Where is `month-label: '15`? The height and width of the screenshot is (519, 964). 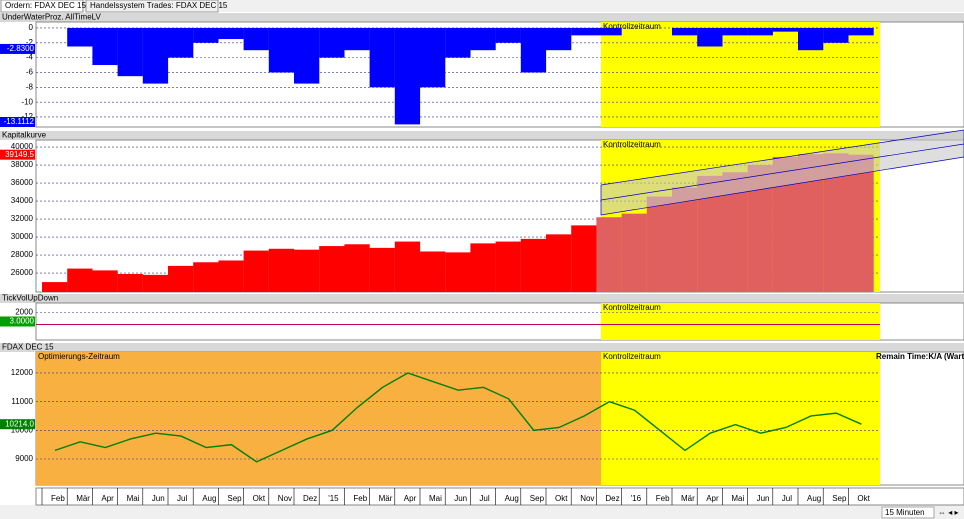
month-label: '15 is located at coordinates (333, 498).